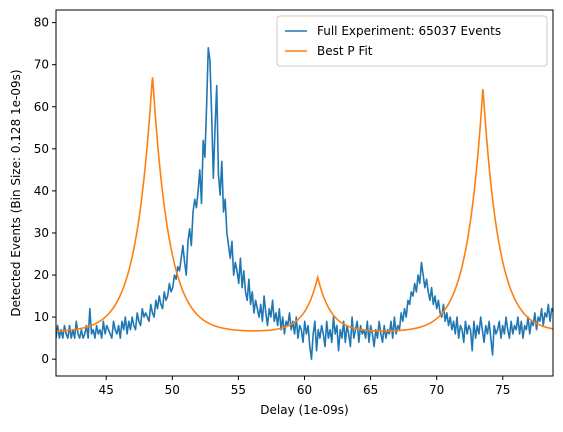 Image resolution: width=563 pixels, height=432 pixels. I want to click on legend: Full Experiment: 65037 Events Best P Fit, so click(412, 41).